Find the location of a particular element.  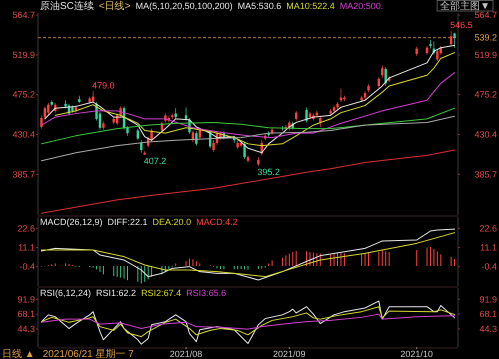

y2-tick-label: 430.4 is located at coordinates (485, 135).